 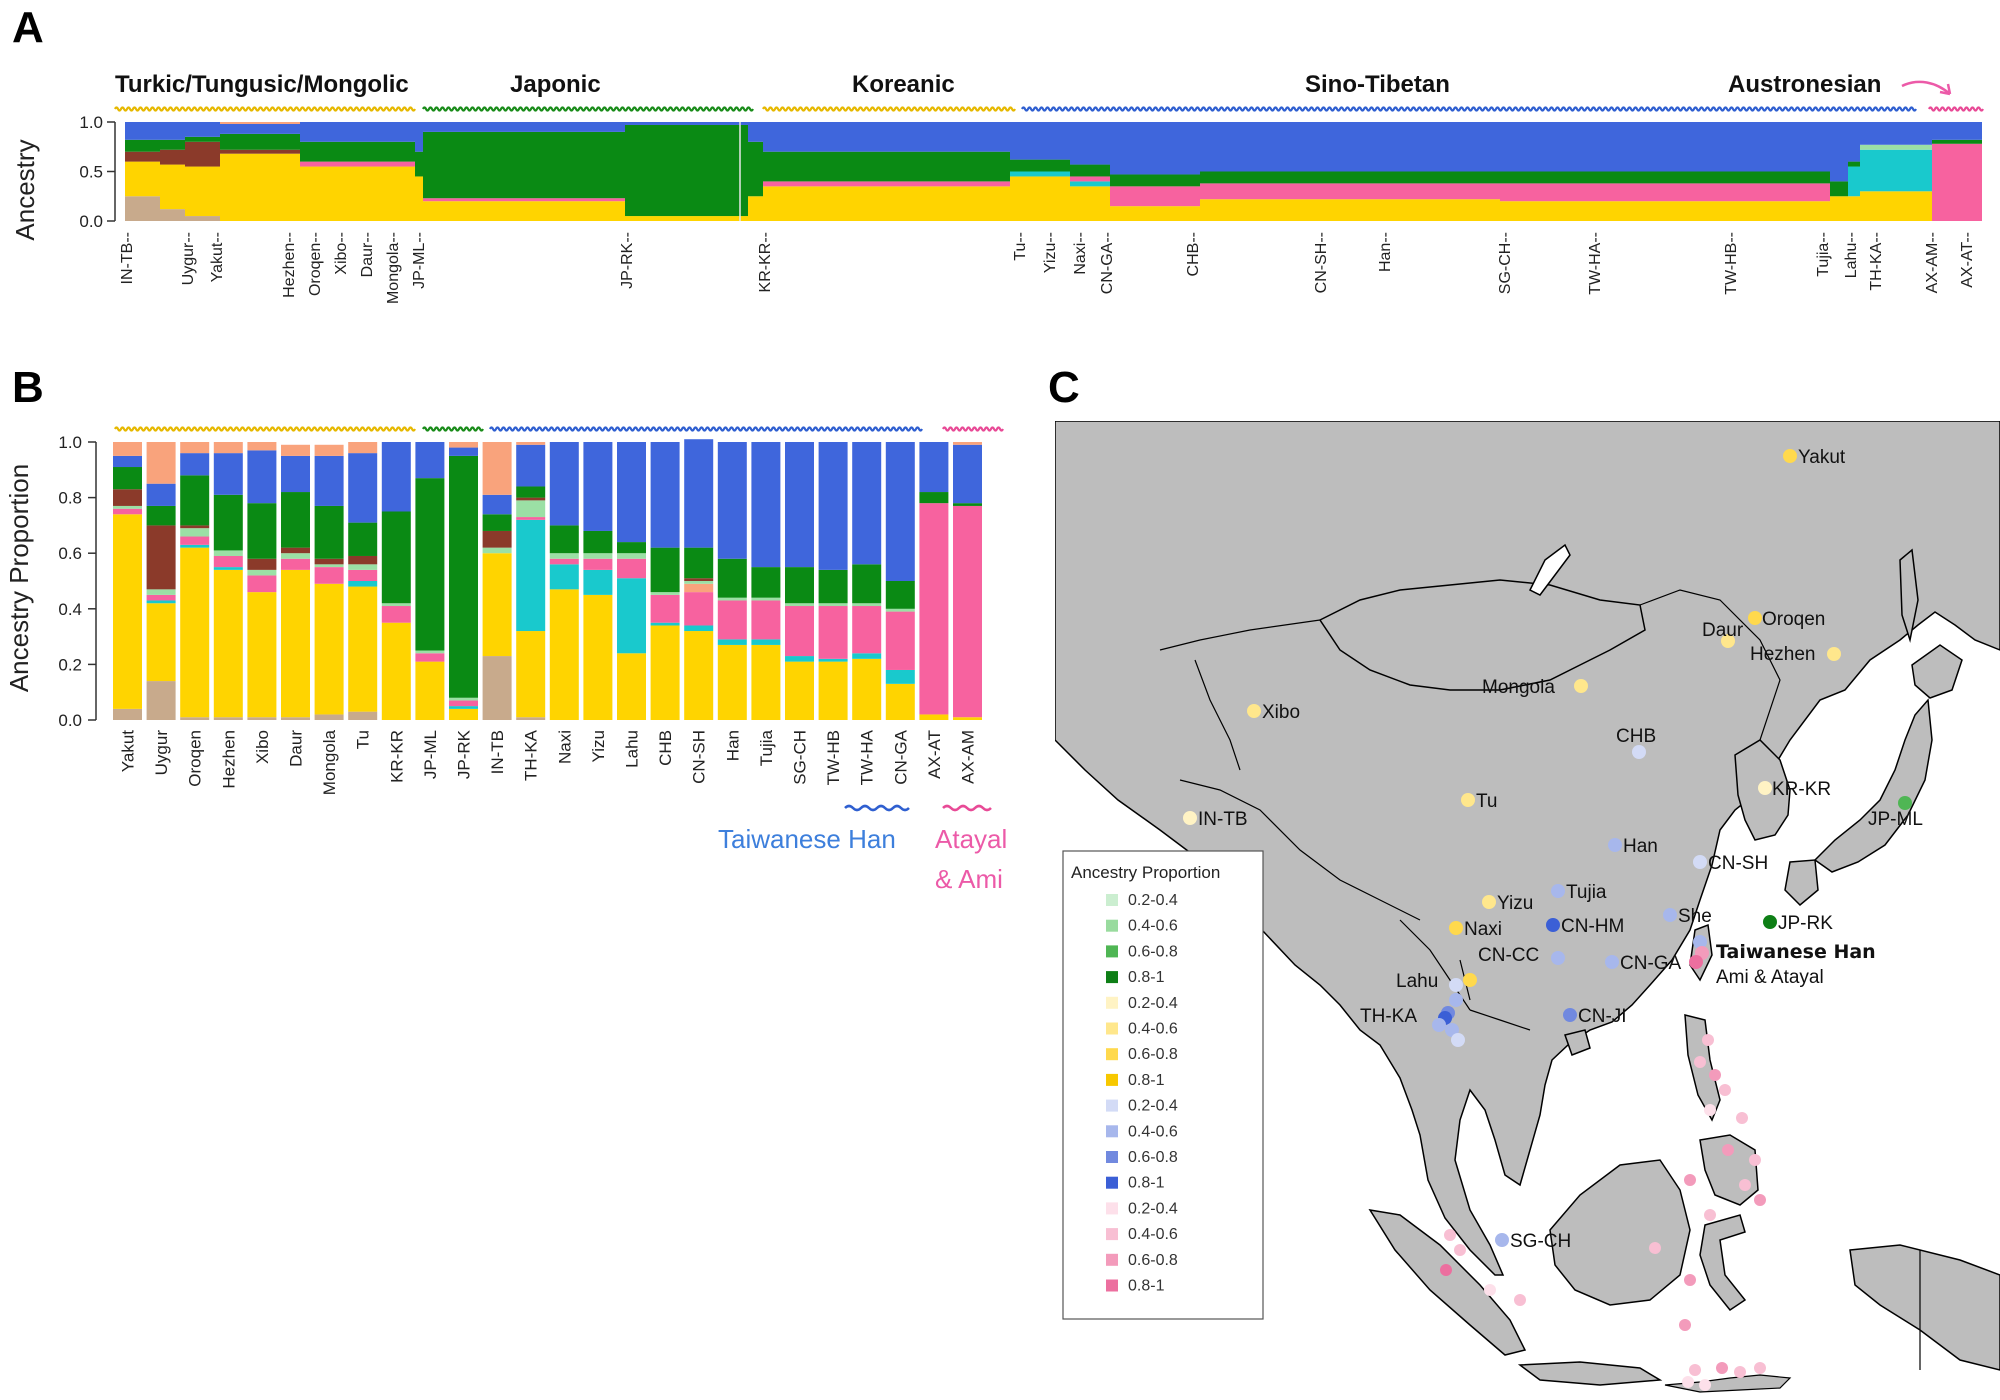 I want to click on panel-a-y-axis: 0.0 0.5 1.0, so click(x=97, y=172).